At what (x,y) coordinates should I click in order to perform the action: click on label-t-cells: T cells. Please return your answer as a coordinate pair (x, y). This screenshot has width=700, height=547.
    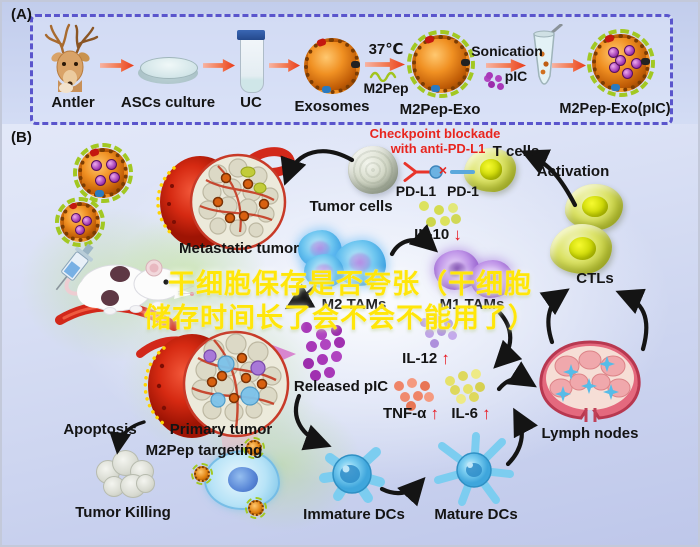
    Looking at the image, I should click on (516, 151).